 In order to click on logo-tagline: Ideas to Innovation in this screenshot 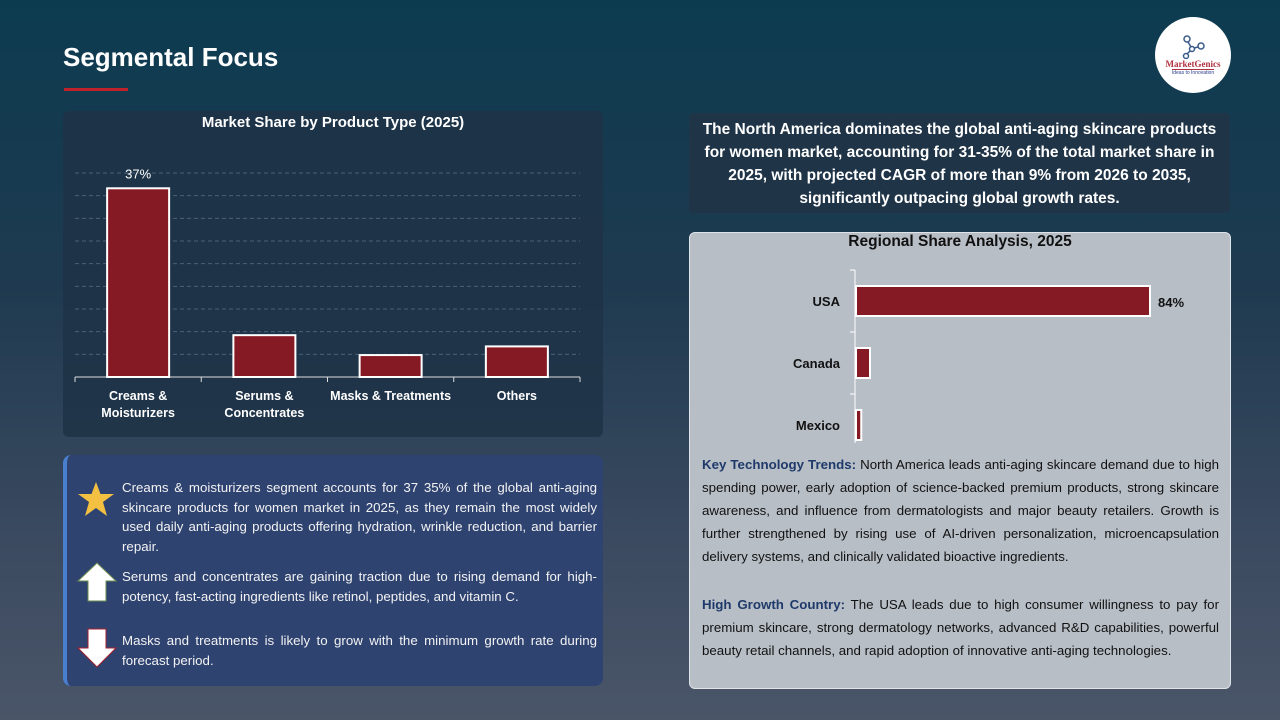, I will do `click(1193, 72)`.